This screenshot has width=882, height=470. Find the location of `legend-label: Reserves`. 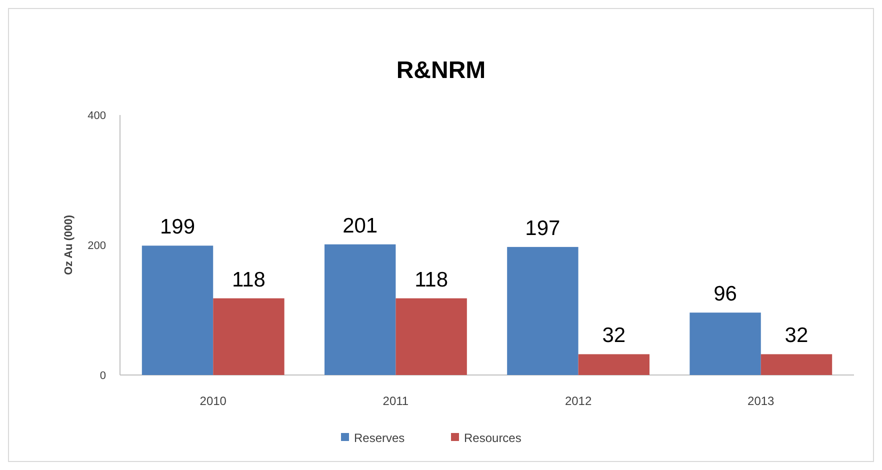

legend-label: Reserves is located at coordinates (379, 438).